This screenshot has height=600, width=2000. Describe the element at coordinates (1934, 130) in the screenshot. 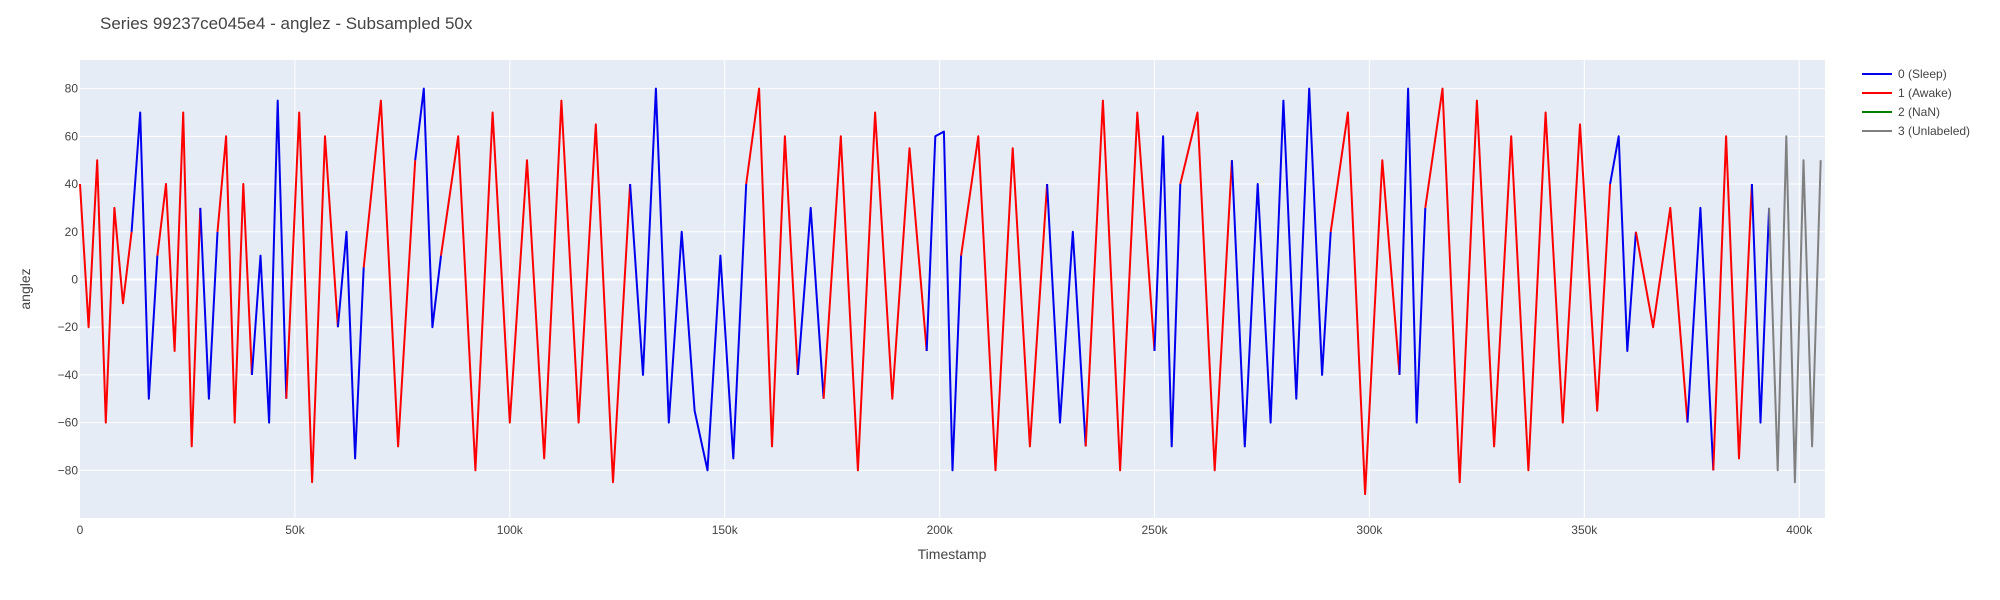

I see `legend-label: 3 (Unlabeled)` at that location.